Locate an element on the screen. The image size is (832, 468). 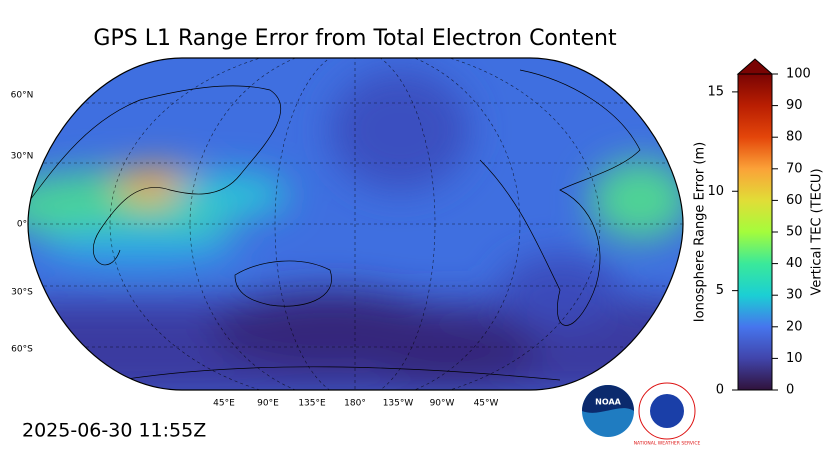
lon-label: 135°E is located at coordinates (312, 404).